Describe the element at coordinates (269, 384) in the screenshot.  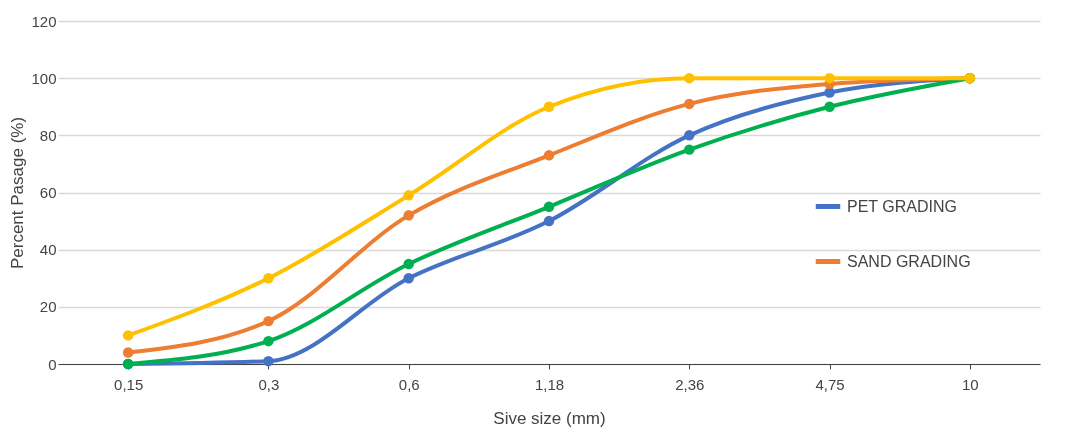
I see `x-tick-label: 0,3` at that location.